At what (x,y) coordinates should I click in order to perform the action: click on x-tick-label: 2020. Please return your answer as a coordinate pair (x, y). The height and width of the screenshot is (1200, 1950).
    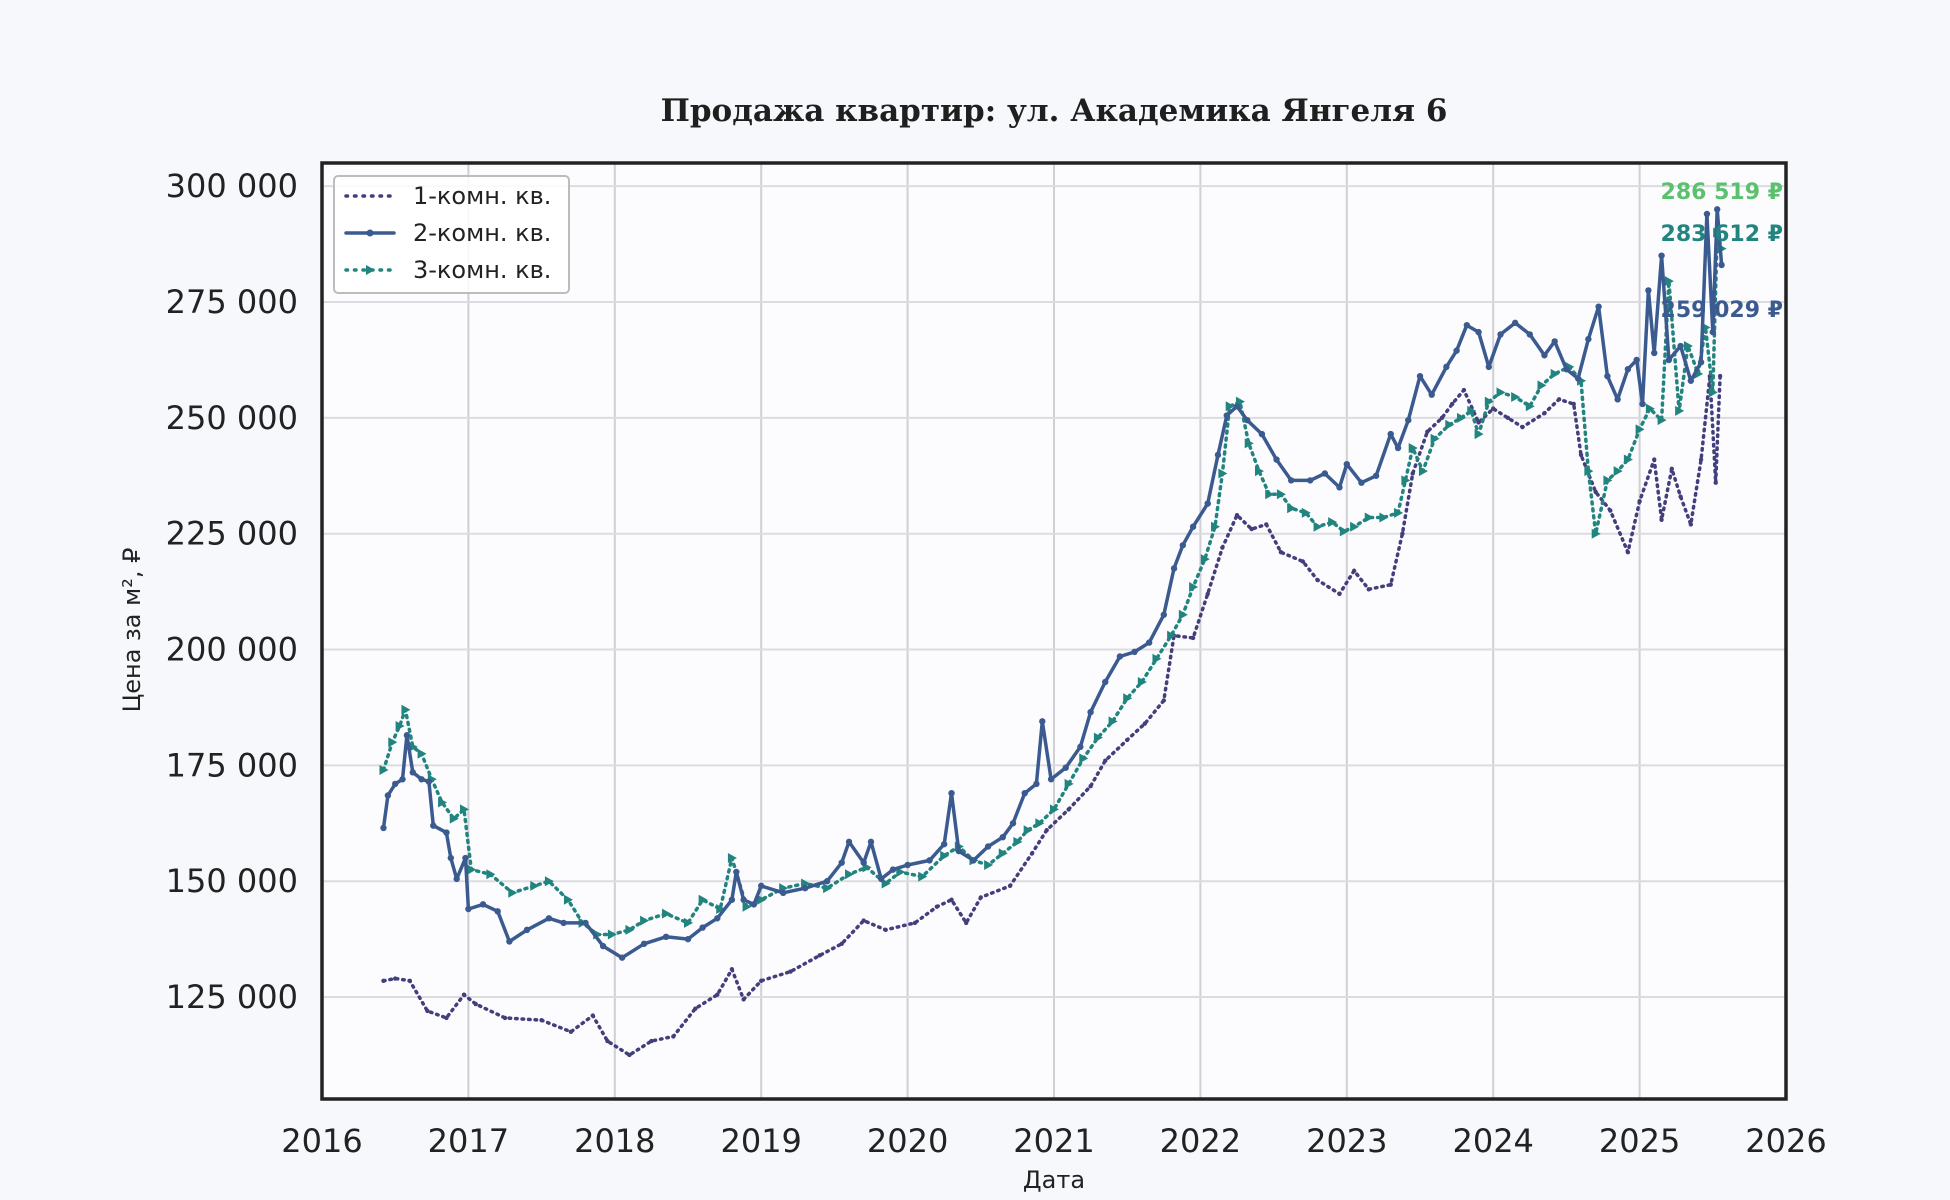
    Looking at the image, I should click on (907, 1141).